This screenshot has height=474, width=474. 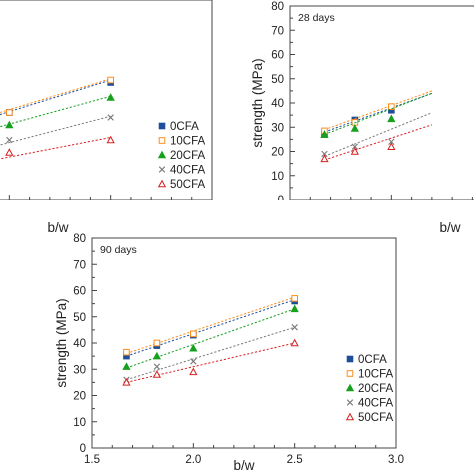 What do you see at coordinates (277, 104) in the screenshot?
I see `y-tick-label: 40` at bounding box center [277, 104].